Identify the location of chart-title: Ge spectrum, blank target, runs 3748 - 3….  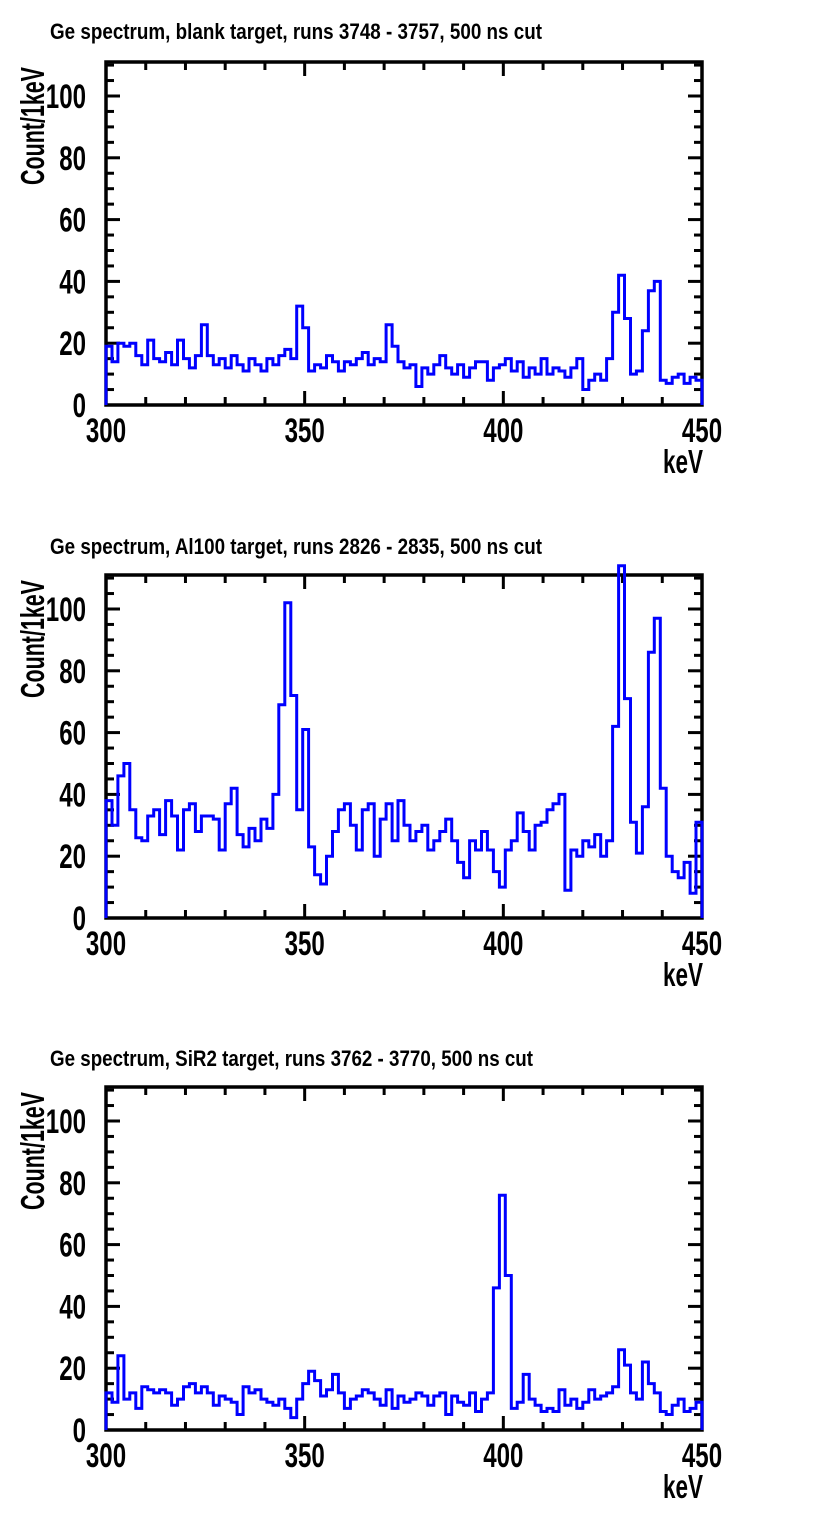
(296, 31).